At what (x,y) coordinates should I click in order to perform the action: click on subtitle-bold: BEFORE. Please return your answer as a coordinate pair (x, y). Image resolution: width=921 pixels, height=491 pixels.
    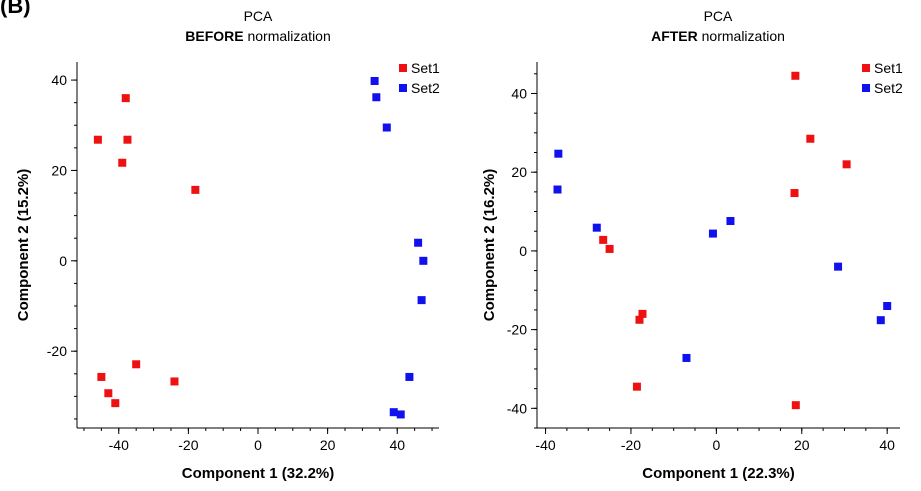
    Looking at the image, I should click on (214, 36).